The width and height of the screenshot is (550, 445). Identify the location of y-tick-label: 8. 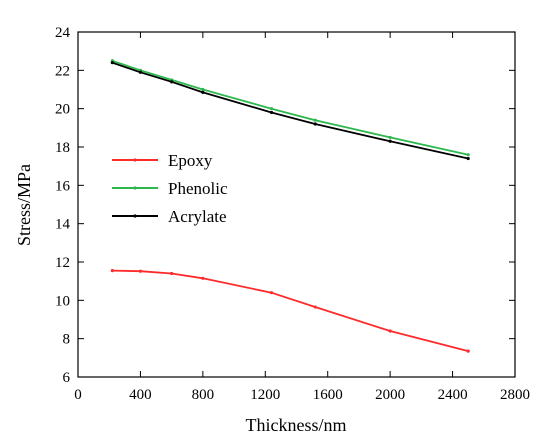
(67, 340).